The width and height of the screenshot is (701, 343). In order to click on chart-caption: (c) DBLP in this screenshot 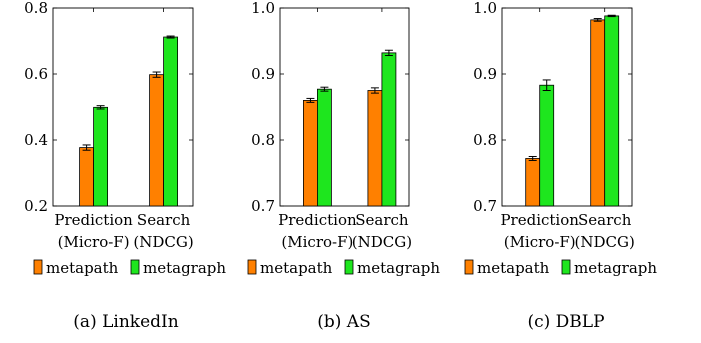, I will do `click(565, 322)`.